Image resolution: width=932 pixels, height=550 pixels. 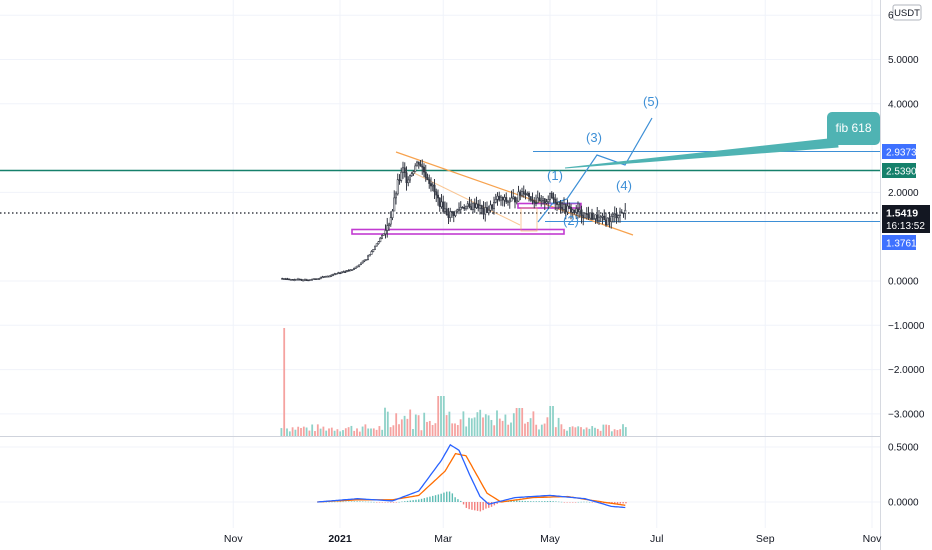 What do you see at coordinates (624, 185) in the screenshot?
I see `wave-label-4: (4)` at bounding box center [624, 185].